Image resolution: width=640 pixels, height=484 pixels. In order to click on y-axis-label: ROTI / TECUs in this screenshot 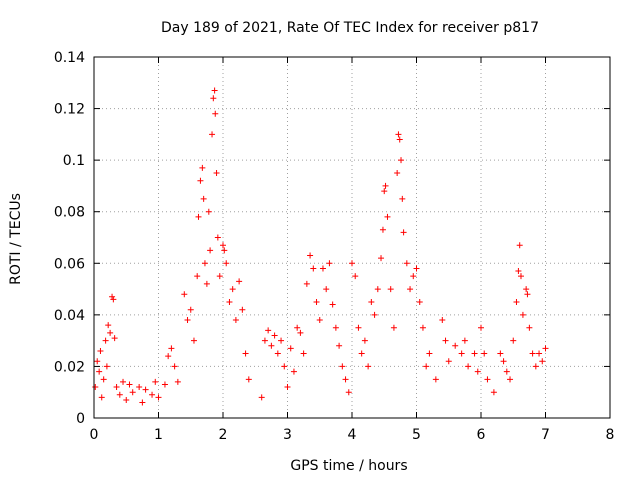, I will do `click(16, 239)`.